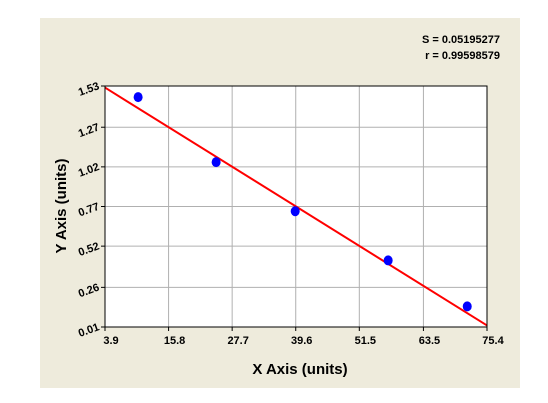  What do you see at coordinates (174, 341) in the screenshot?
I see `x-tick-label: 15.8` at bounding box center [174, 341].